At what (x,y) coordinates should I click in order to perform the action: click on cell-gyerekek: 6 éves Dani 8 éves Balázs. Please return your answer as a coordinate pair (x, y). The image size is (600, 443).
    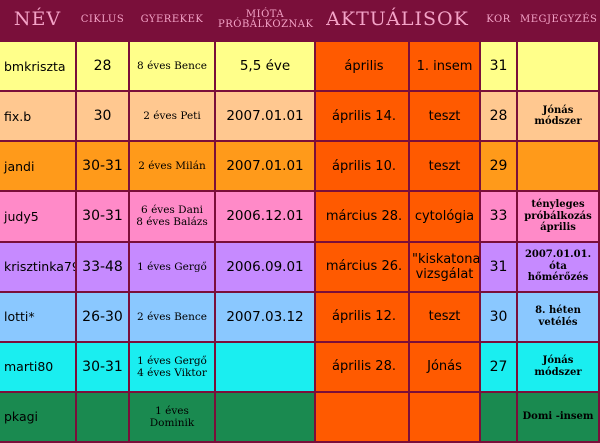
    Looking at the image, I should click on (173, 217).